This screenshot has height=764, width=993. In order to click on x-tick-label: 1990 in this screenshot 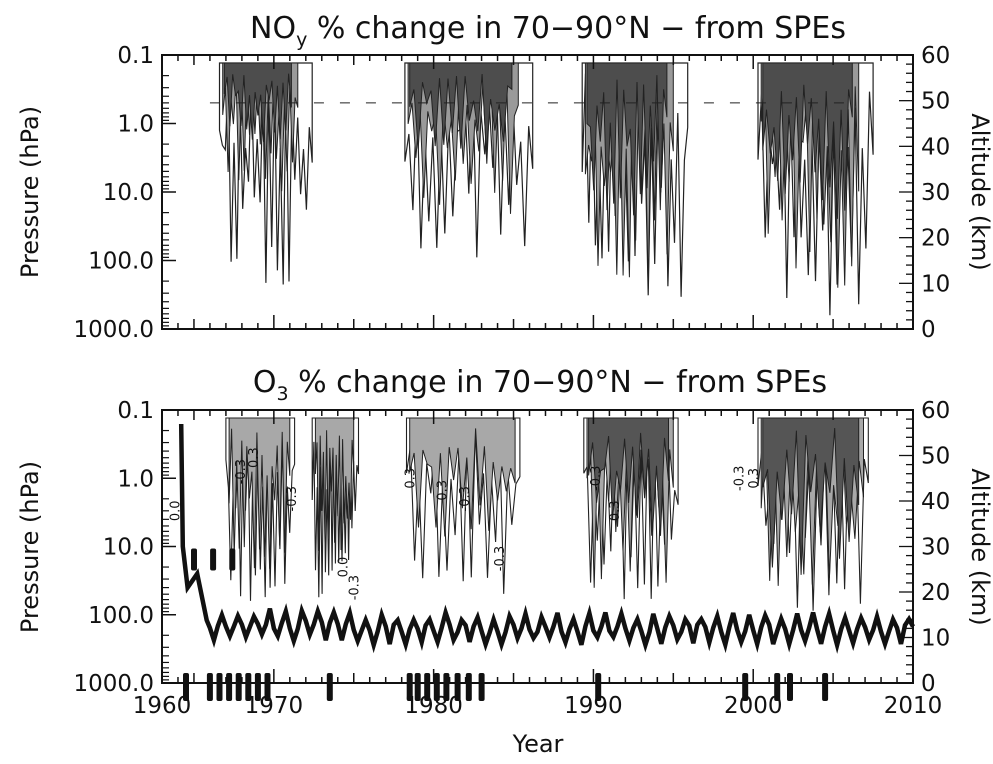, I will do `click(593, 706)`.